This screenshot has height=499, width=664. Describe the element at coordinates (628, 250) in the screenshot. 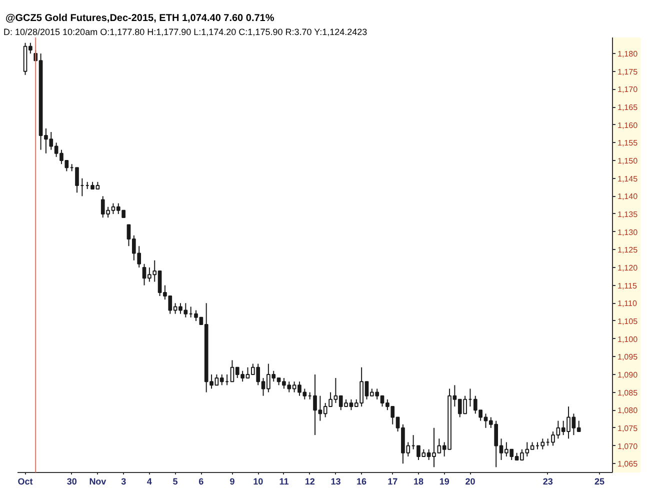

I see `y-tick-label: 1,125` at that location.